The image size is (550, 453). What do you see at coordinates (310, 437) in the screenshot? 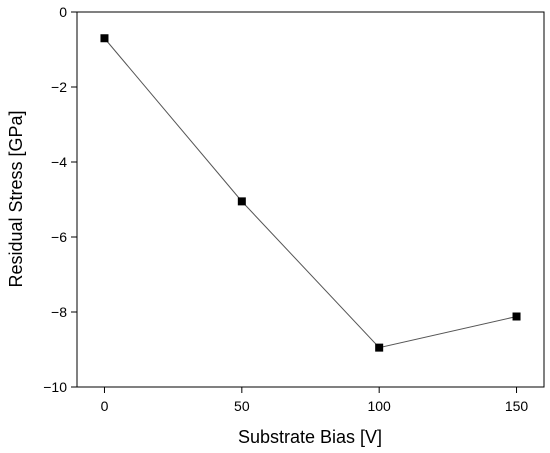
I see `x-axis-title: Substrate Bias [V]` at bounding box center [310, 437].